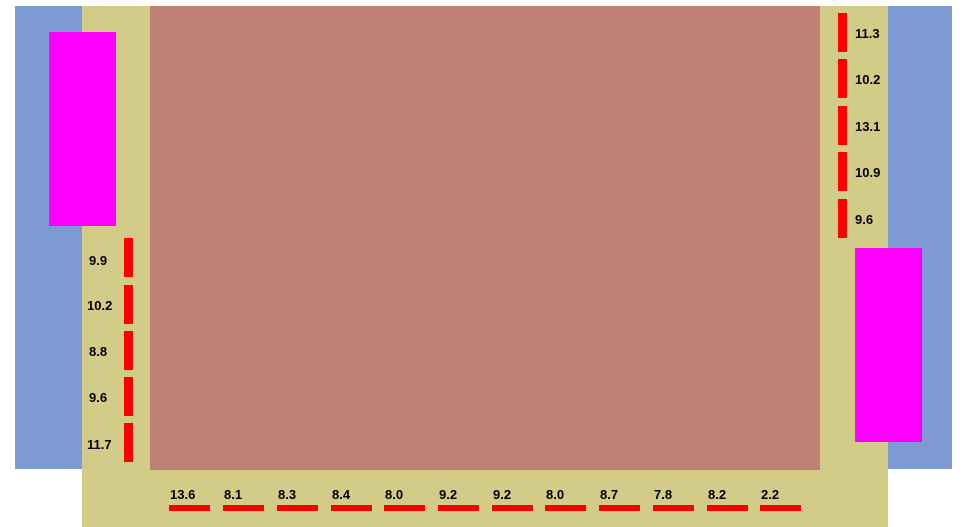  What do you see at coordinates (770, 494) in the screenshot?
I see `bottom-marker-label: 2.2` at bounding box center [770, 494].